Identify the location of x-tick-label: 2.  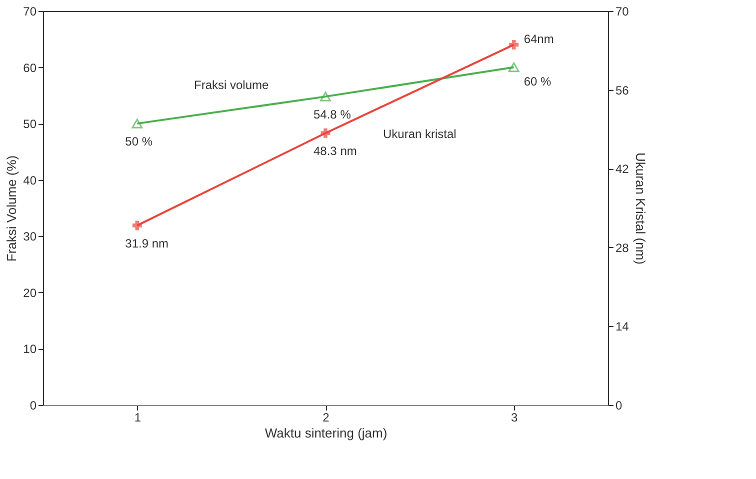
(326, 417).